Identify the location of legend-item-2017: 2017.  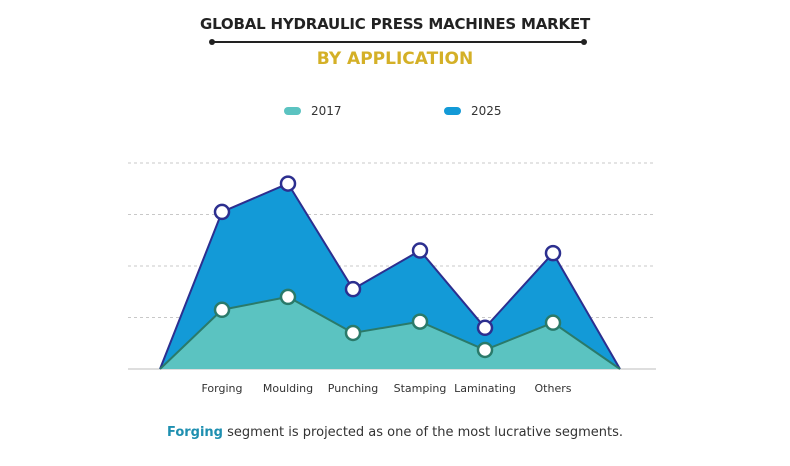
(313, 111).